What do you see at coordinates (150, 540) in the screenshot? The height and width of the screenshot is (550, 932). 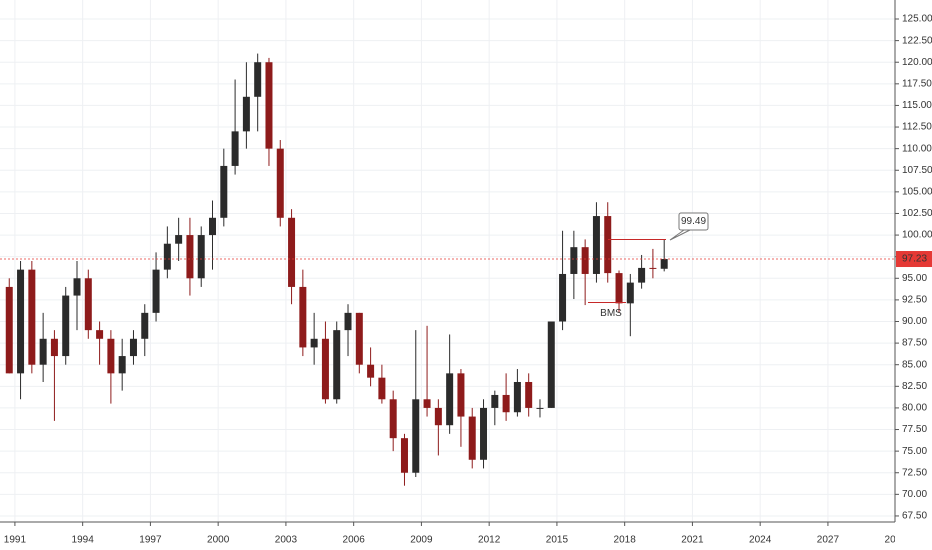 I see `x-tick-label: 1997` at bounding box center [150, 540].